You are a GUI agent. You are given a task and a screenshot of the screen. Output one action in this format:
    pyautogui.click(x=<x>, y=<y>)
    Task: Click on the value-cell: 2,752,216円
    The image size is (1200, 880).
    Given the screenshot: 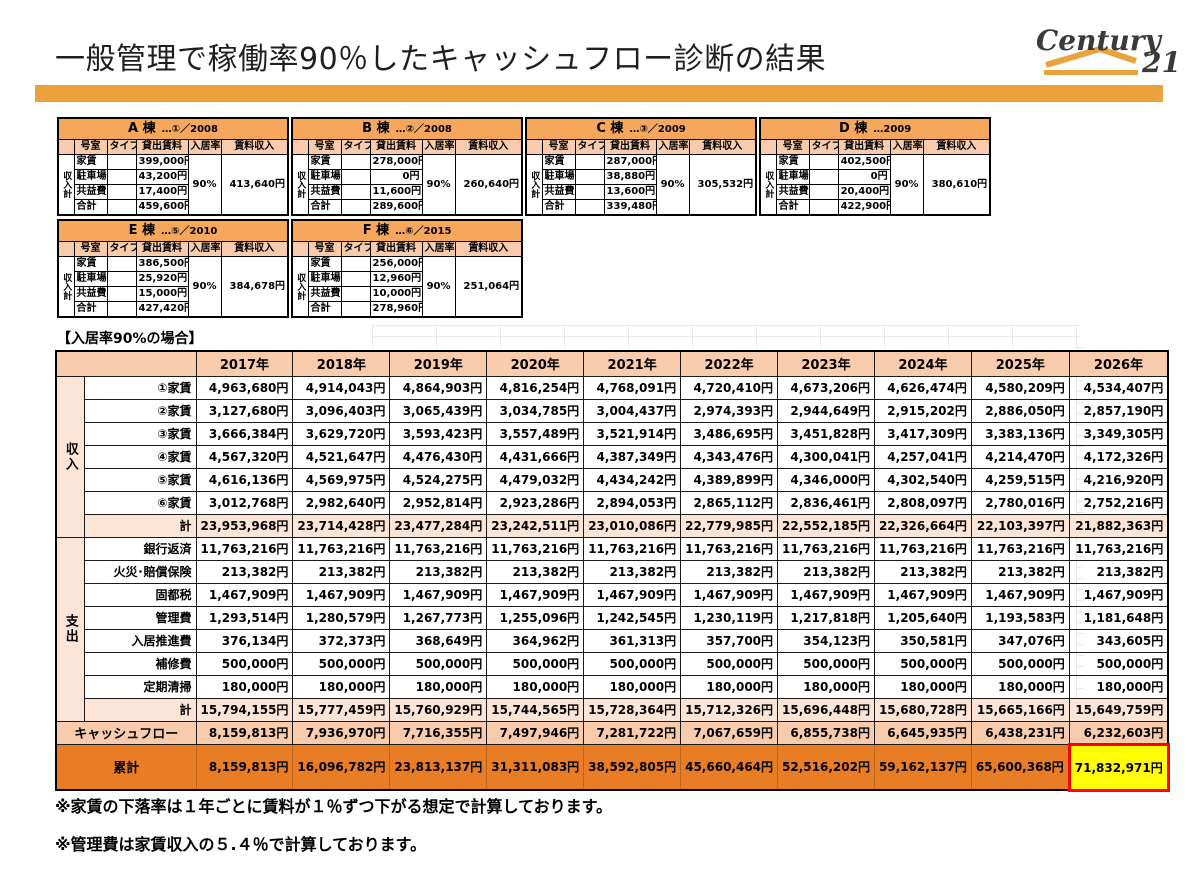 What is the action you would take?
    pyautogui.click(x=1118, y=502)
    